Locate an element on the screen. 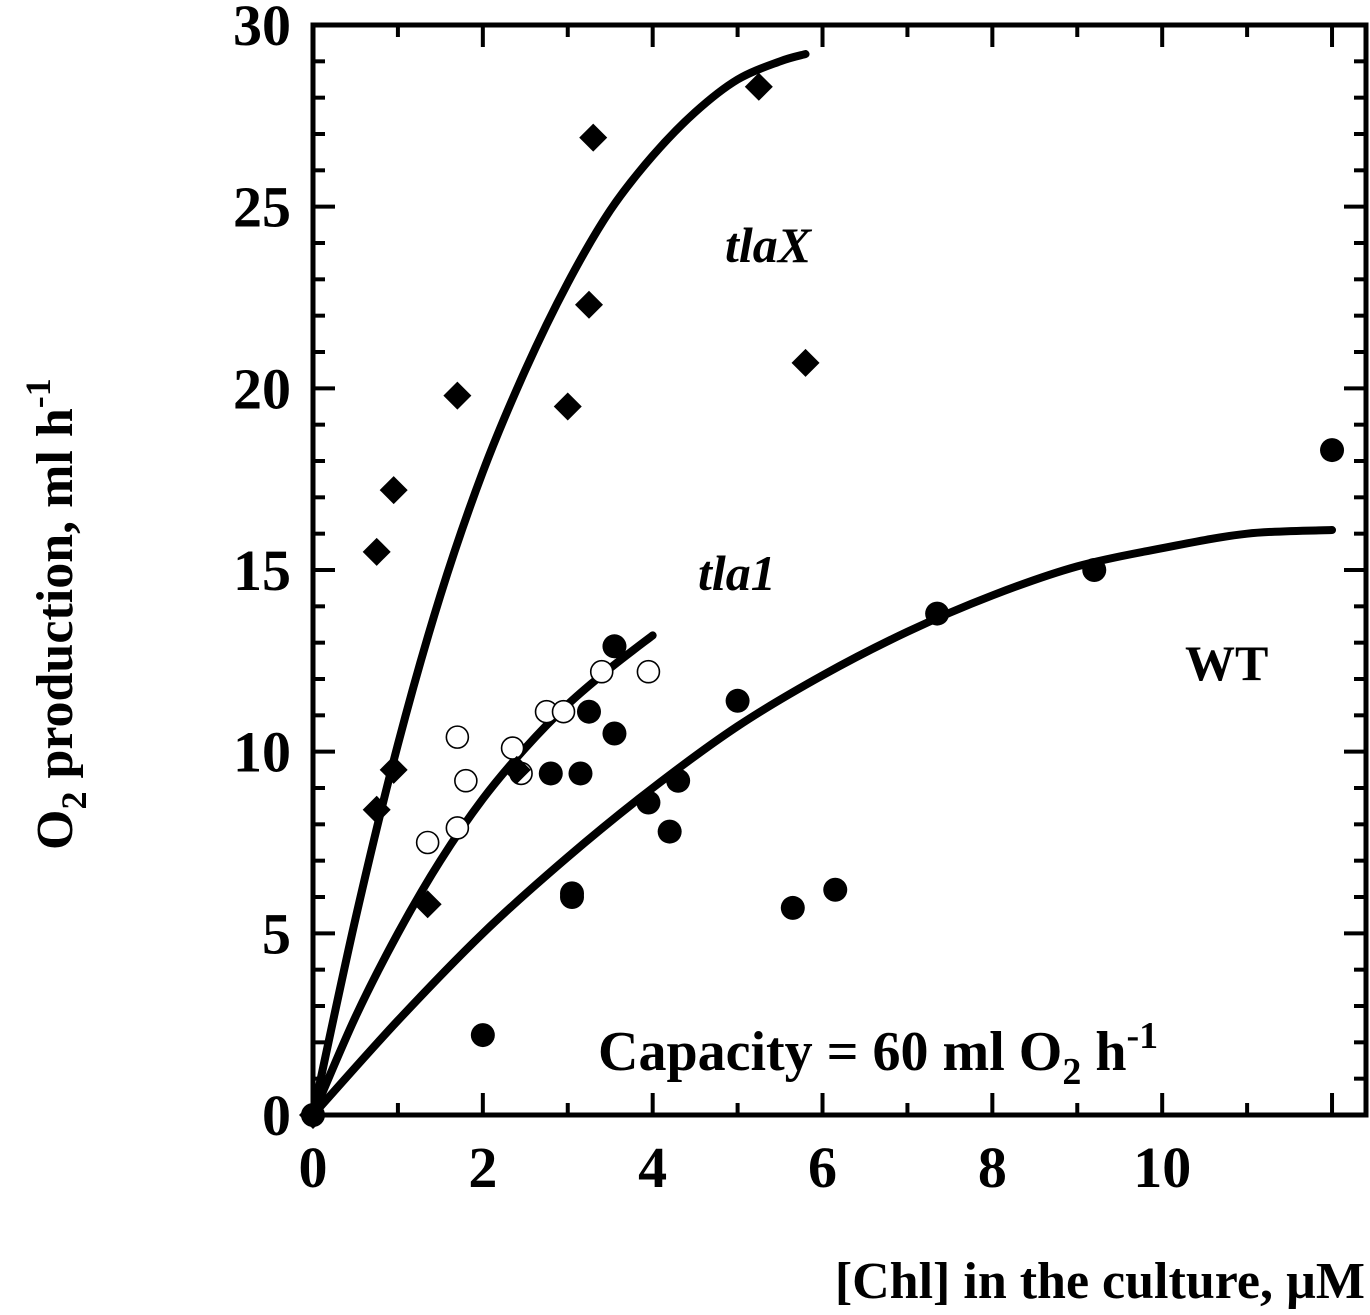 This screenshot has width=1370, height=1315. y-axis-title: O2 production, ml h-1 is located at coordinates (56, 614).